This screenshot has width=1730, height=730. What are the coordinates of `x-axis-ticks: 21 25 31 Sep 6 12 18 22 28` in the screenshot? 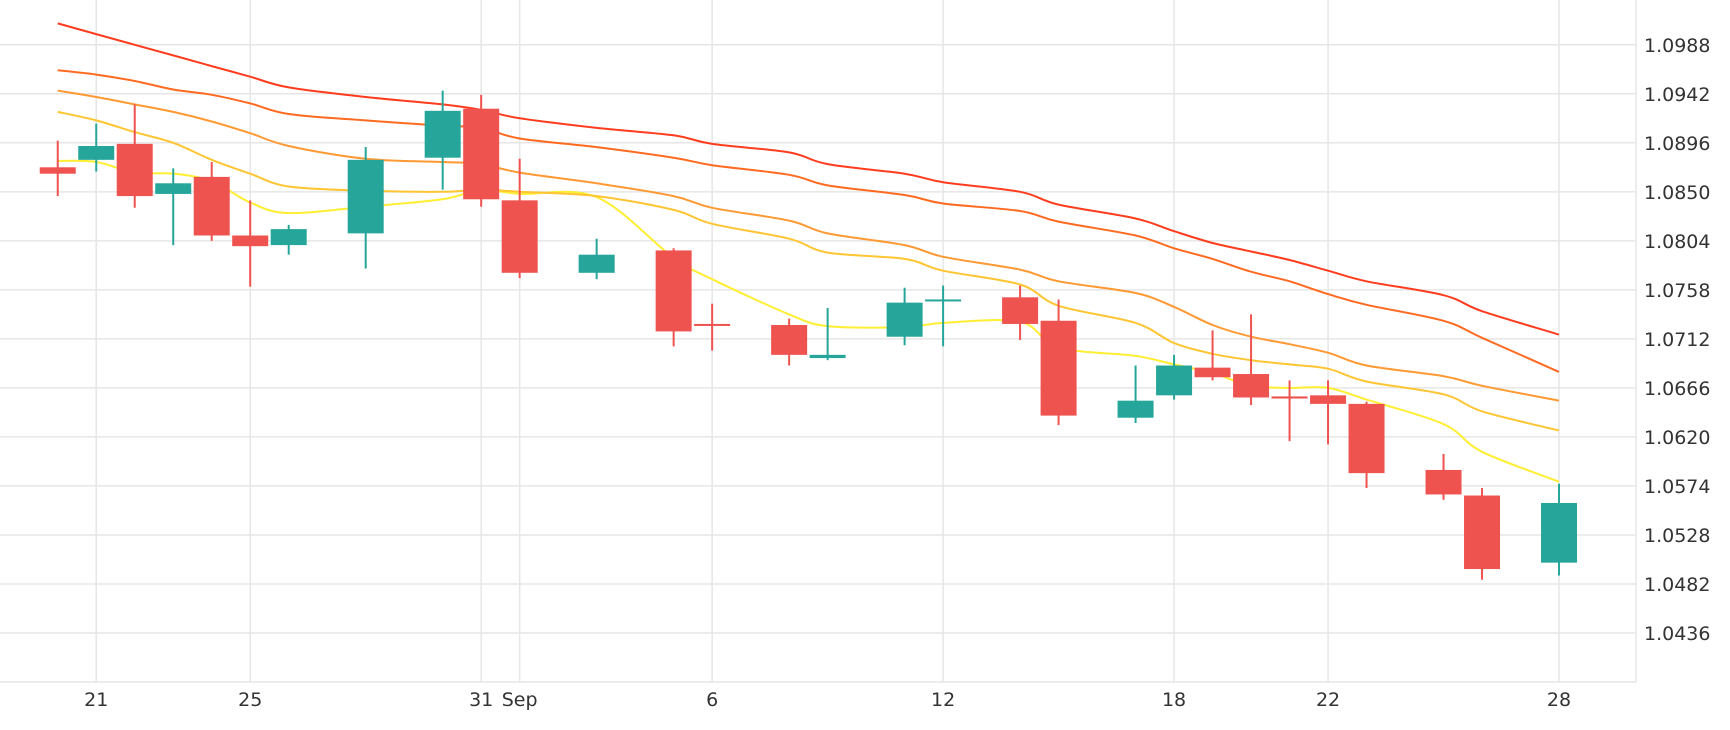 It's located at (827, 700).